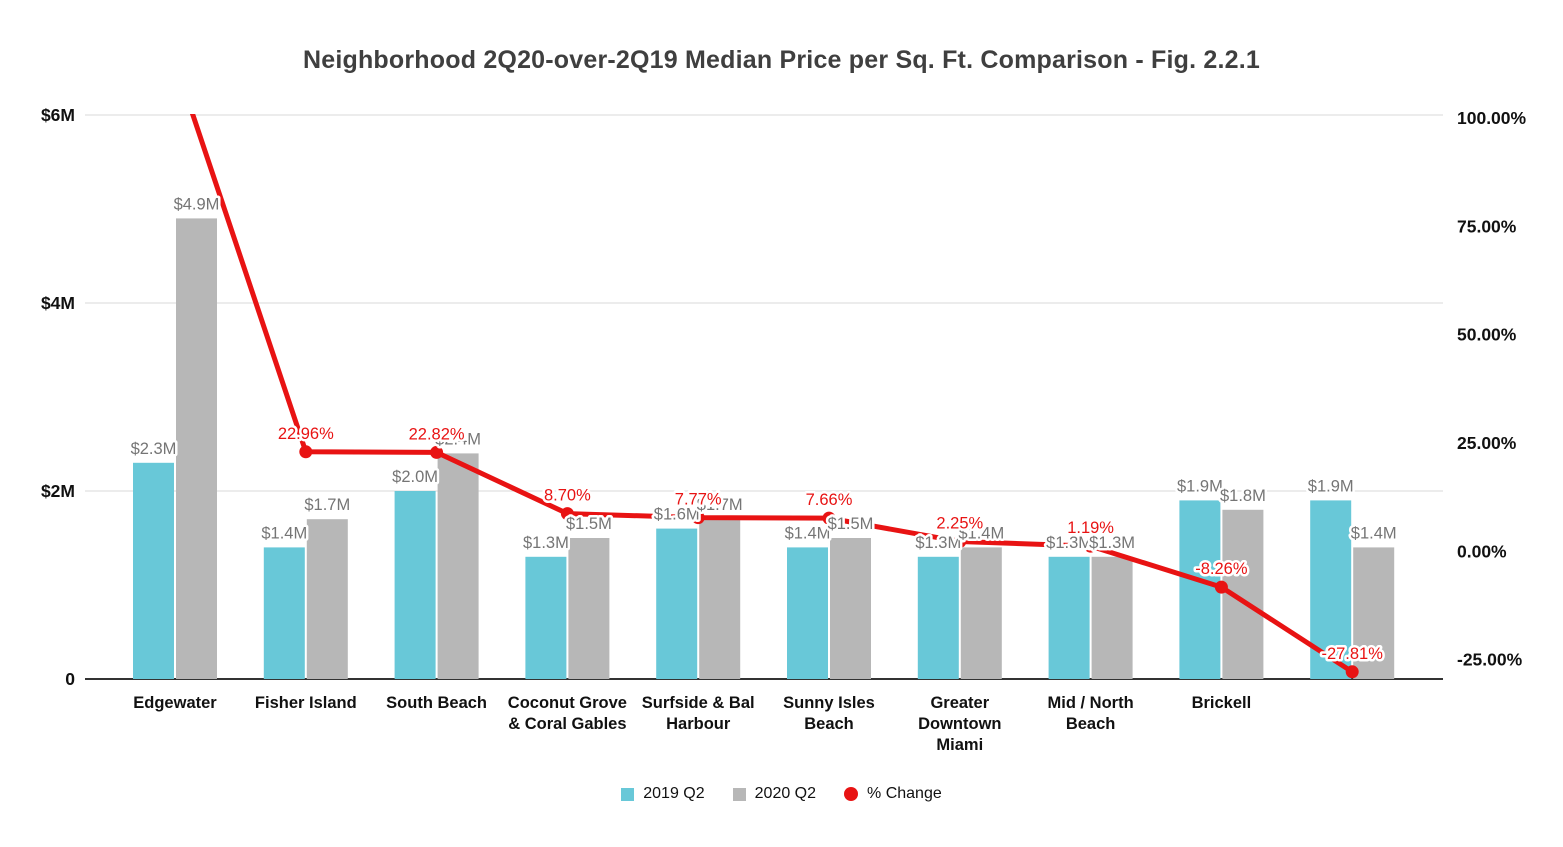 The image size is (1563, 847). What do you see at coordinates (1490, 660) in the screenshot?
I see `right-axis-tick-label: -25.00%` at bounding box center [1490, 660].